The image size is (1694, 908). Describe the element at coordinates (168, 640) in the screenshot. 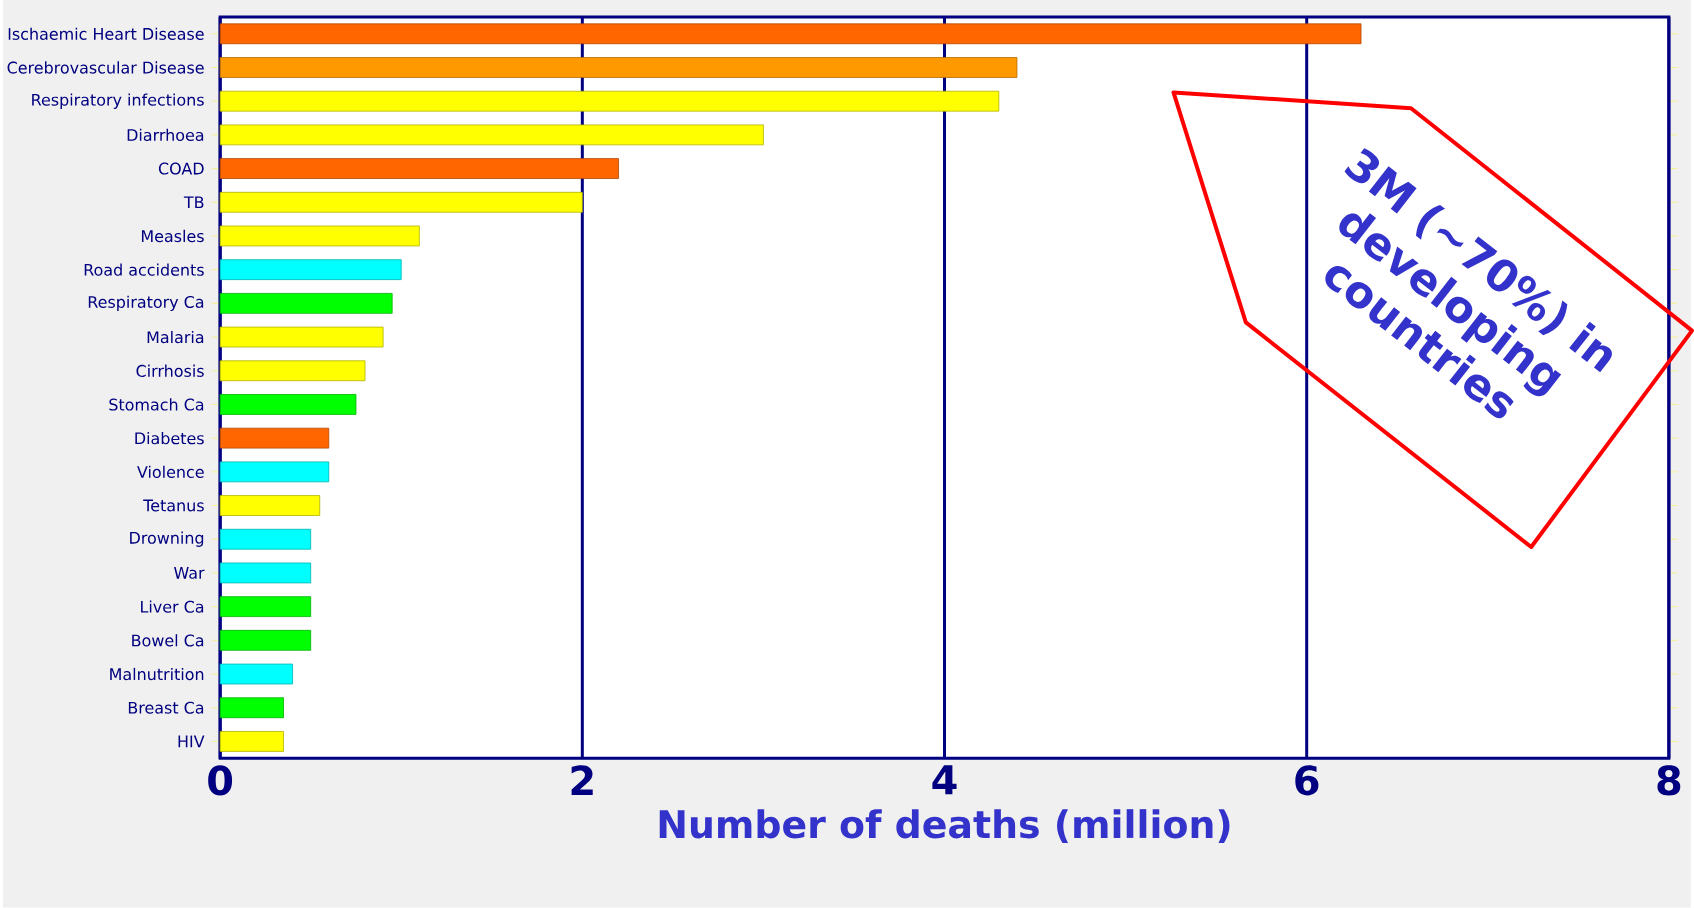

I see `y-tick-label: Bowel Ca` at that location.